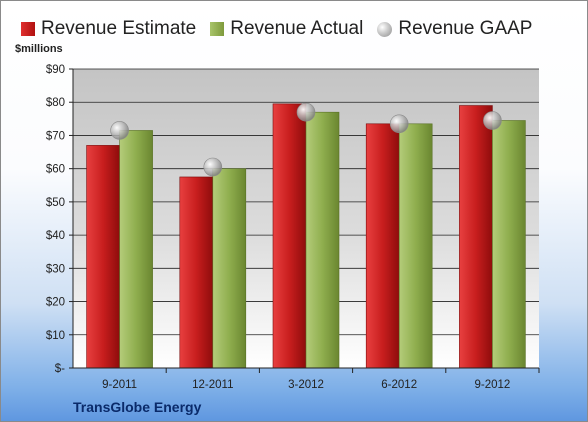 This screenshot has height=422, width=588. Describe the element at coordinates (55, 70) in the screenshot. I see `y-tick-label: $90` at that location.